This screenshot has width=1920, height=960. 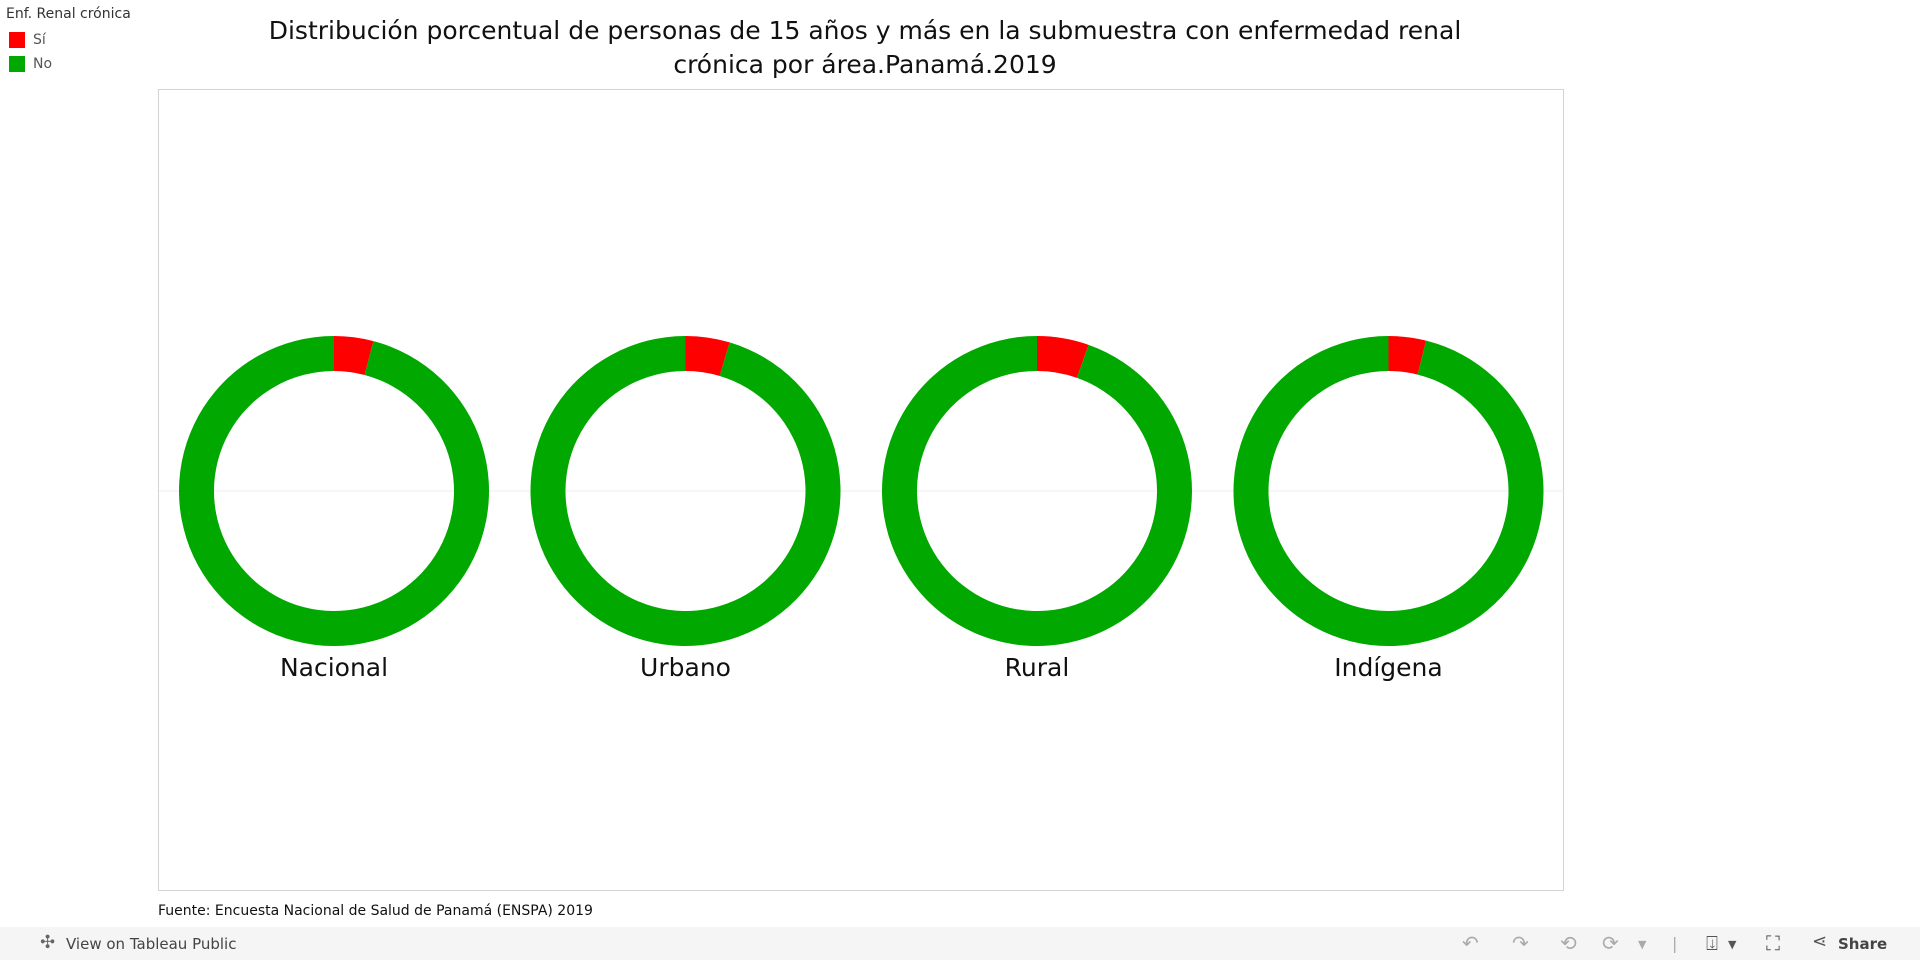 What do you see at coordinates (1407, 355) in the screenshot?
I see `donut-slice-indígena-si` at bounding box center [1407, 355].